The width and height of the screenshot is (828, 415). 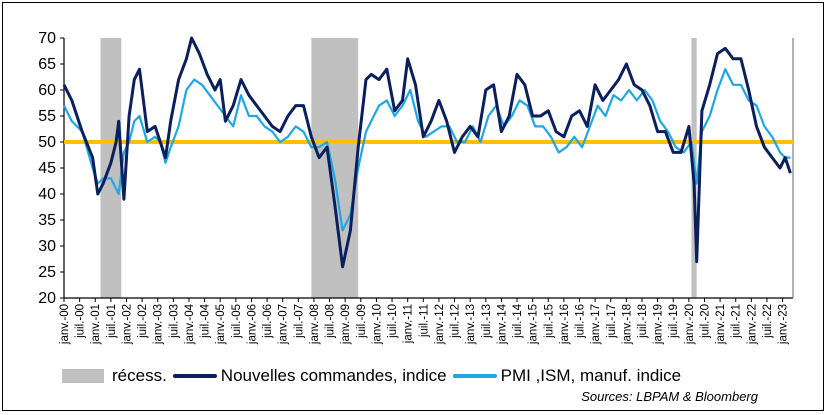 I want to click on x-tick-label-25: juil.-12, so click(x=456, y=321).